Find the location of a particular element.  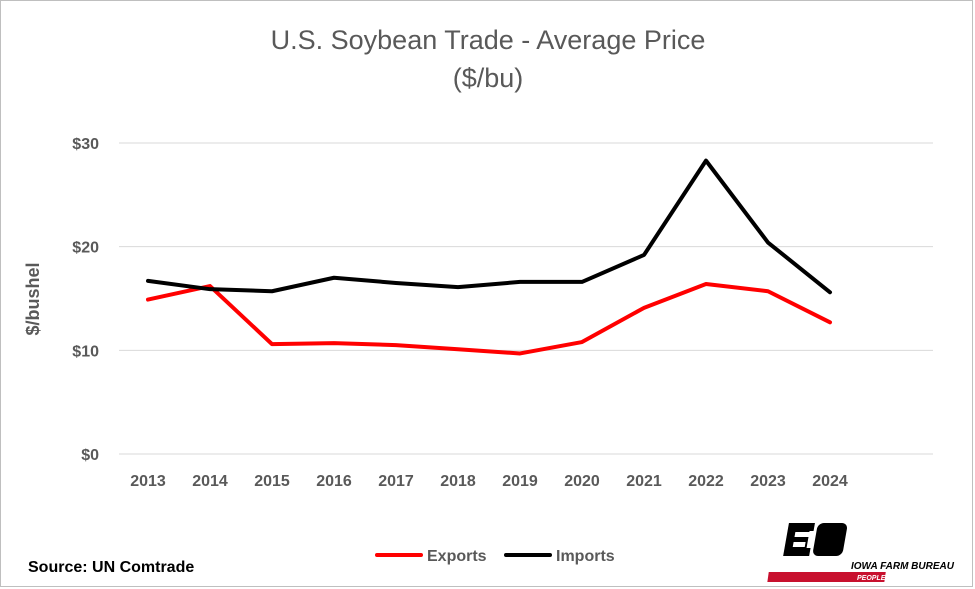

legend-label-exports: Exports is located at coordinates (457, 556).